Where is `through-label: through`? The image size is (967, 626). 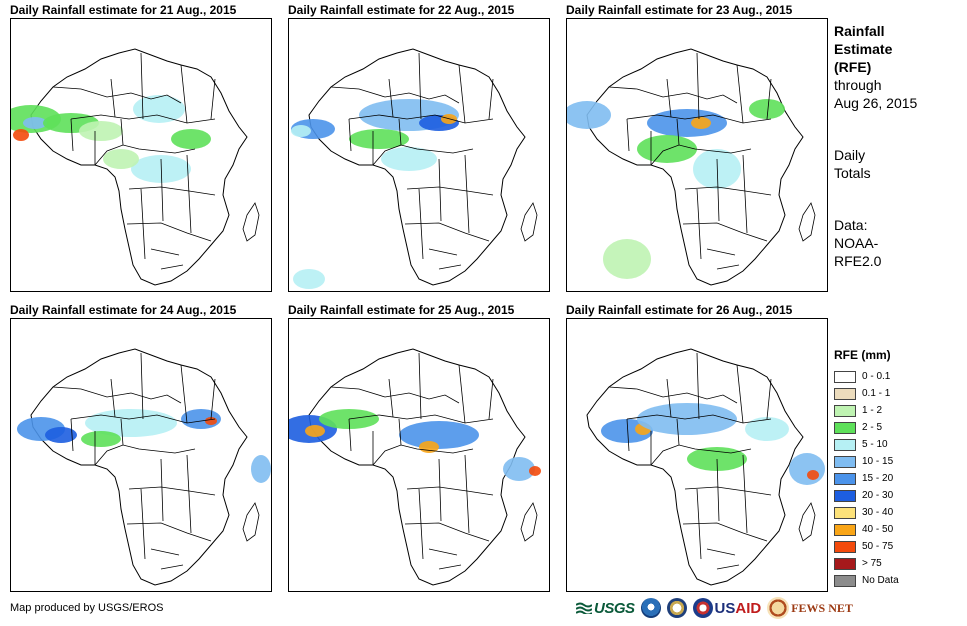
through-label: through is located at coordinates (858, 85).